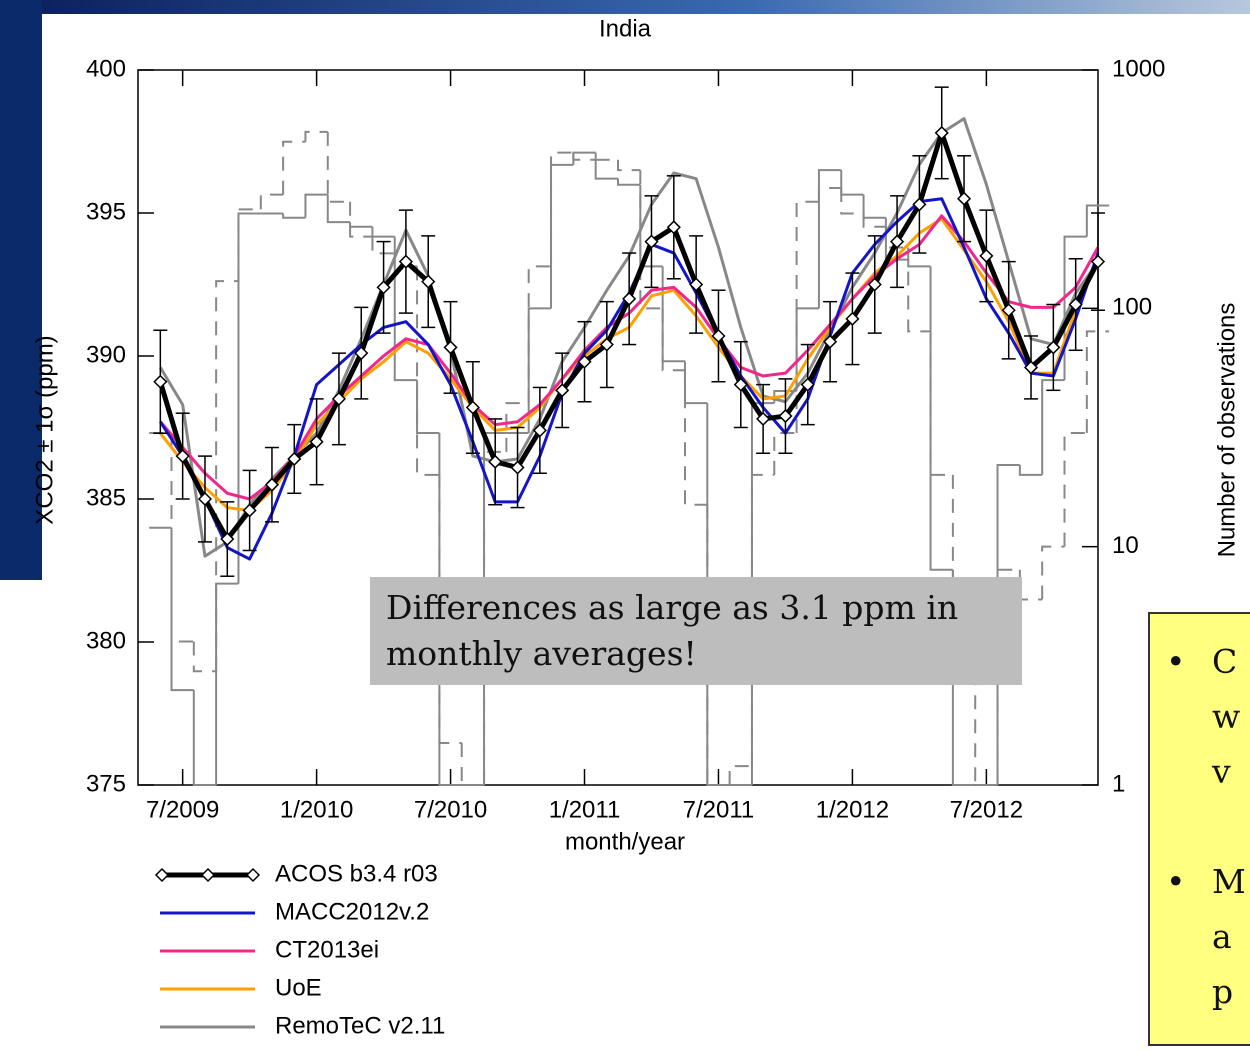  What do you see at coordinates (106, 783) in the screenshot?
I see `y-tick-label: 375` at bounding box center [106, 783].